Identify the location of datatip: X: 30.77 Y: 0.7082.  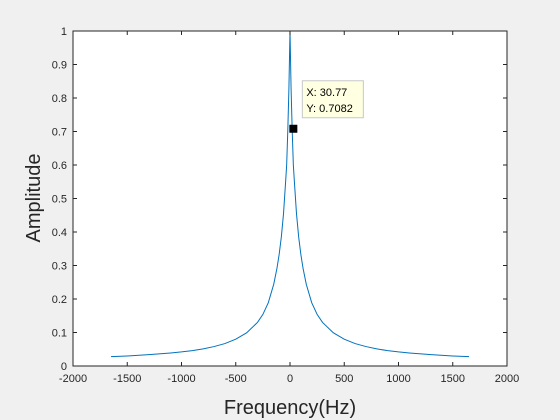
(326, 106).